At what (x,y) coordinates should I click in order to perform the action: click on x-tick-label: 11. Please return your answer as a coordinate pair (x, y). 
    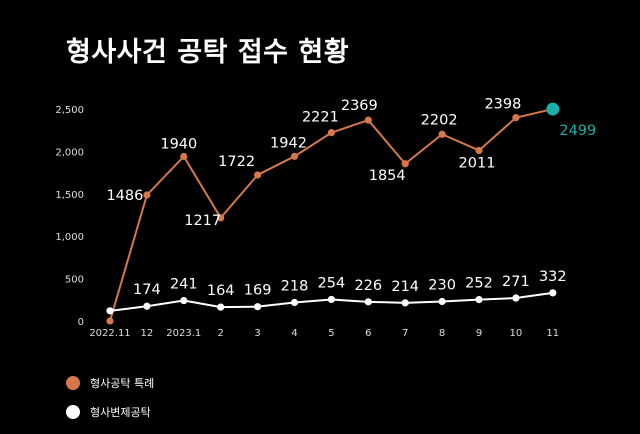
    Looking at the image, I should click on (552, 333).